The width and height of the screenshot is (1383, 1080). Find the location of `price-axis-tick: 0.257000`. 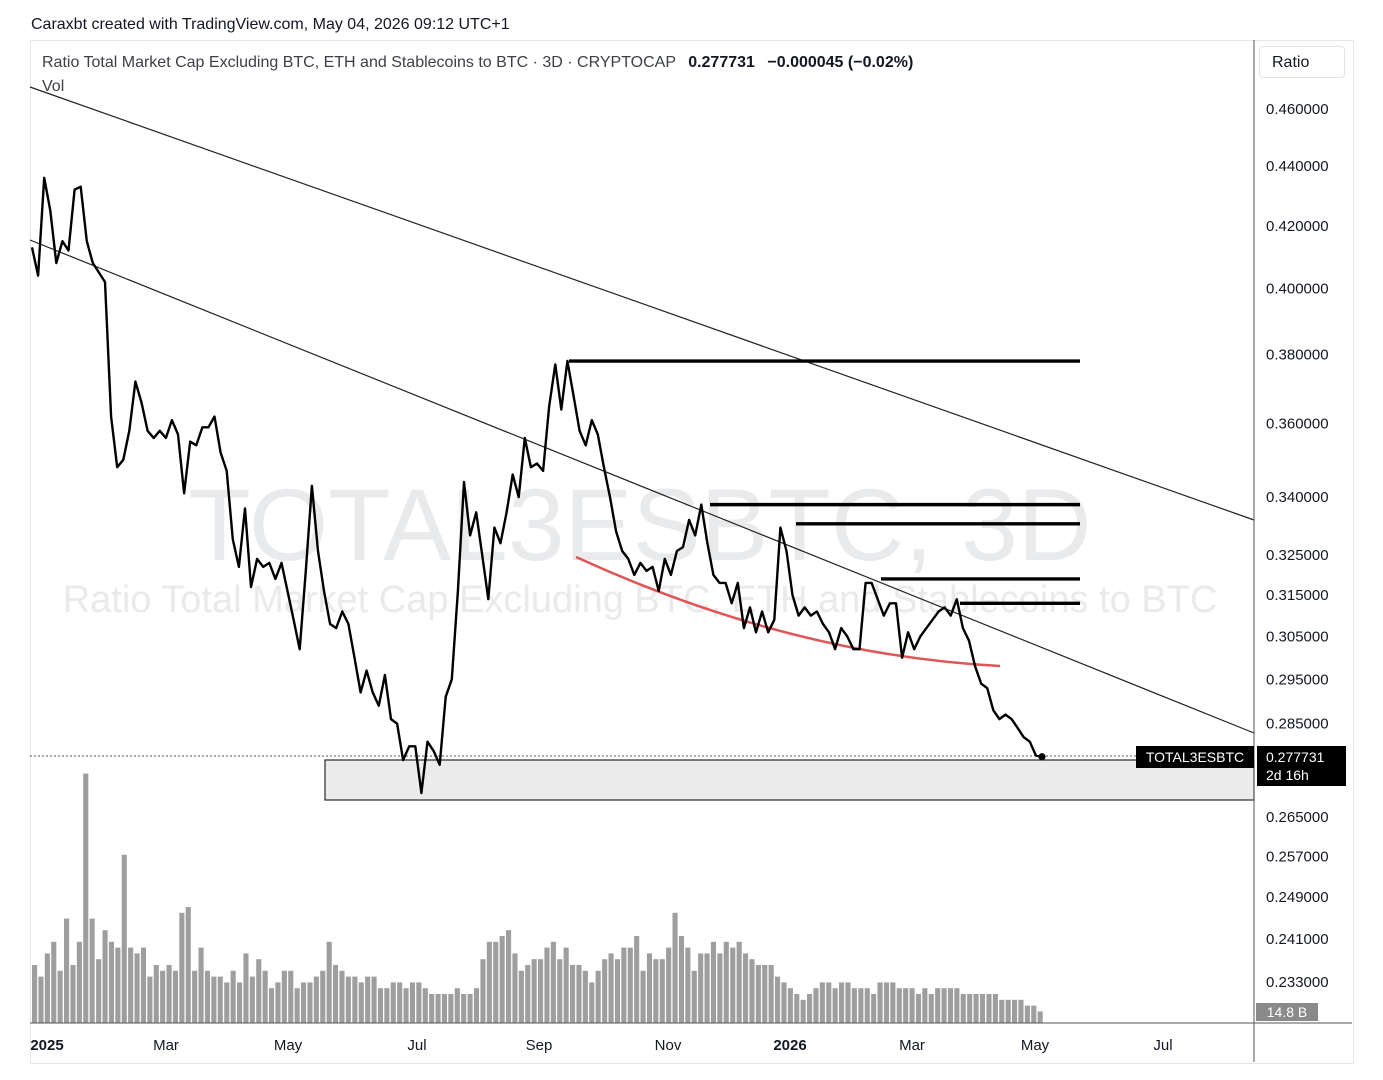

price-axis-tick: 0.257000 is located at coordinates (1297, 856).